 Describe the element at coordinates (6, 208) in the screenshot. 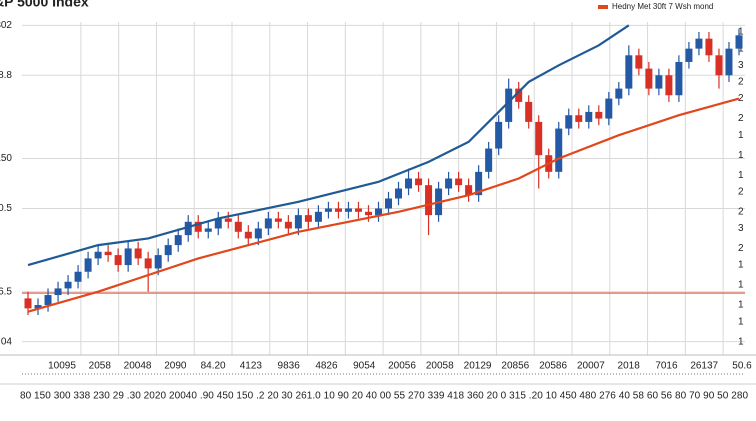

I see `y-tick-label: 0.5` at that location.